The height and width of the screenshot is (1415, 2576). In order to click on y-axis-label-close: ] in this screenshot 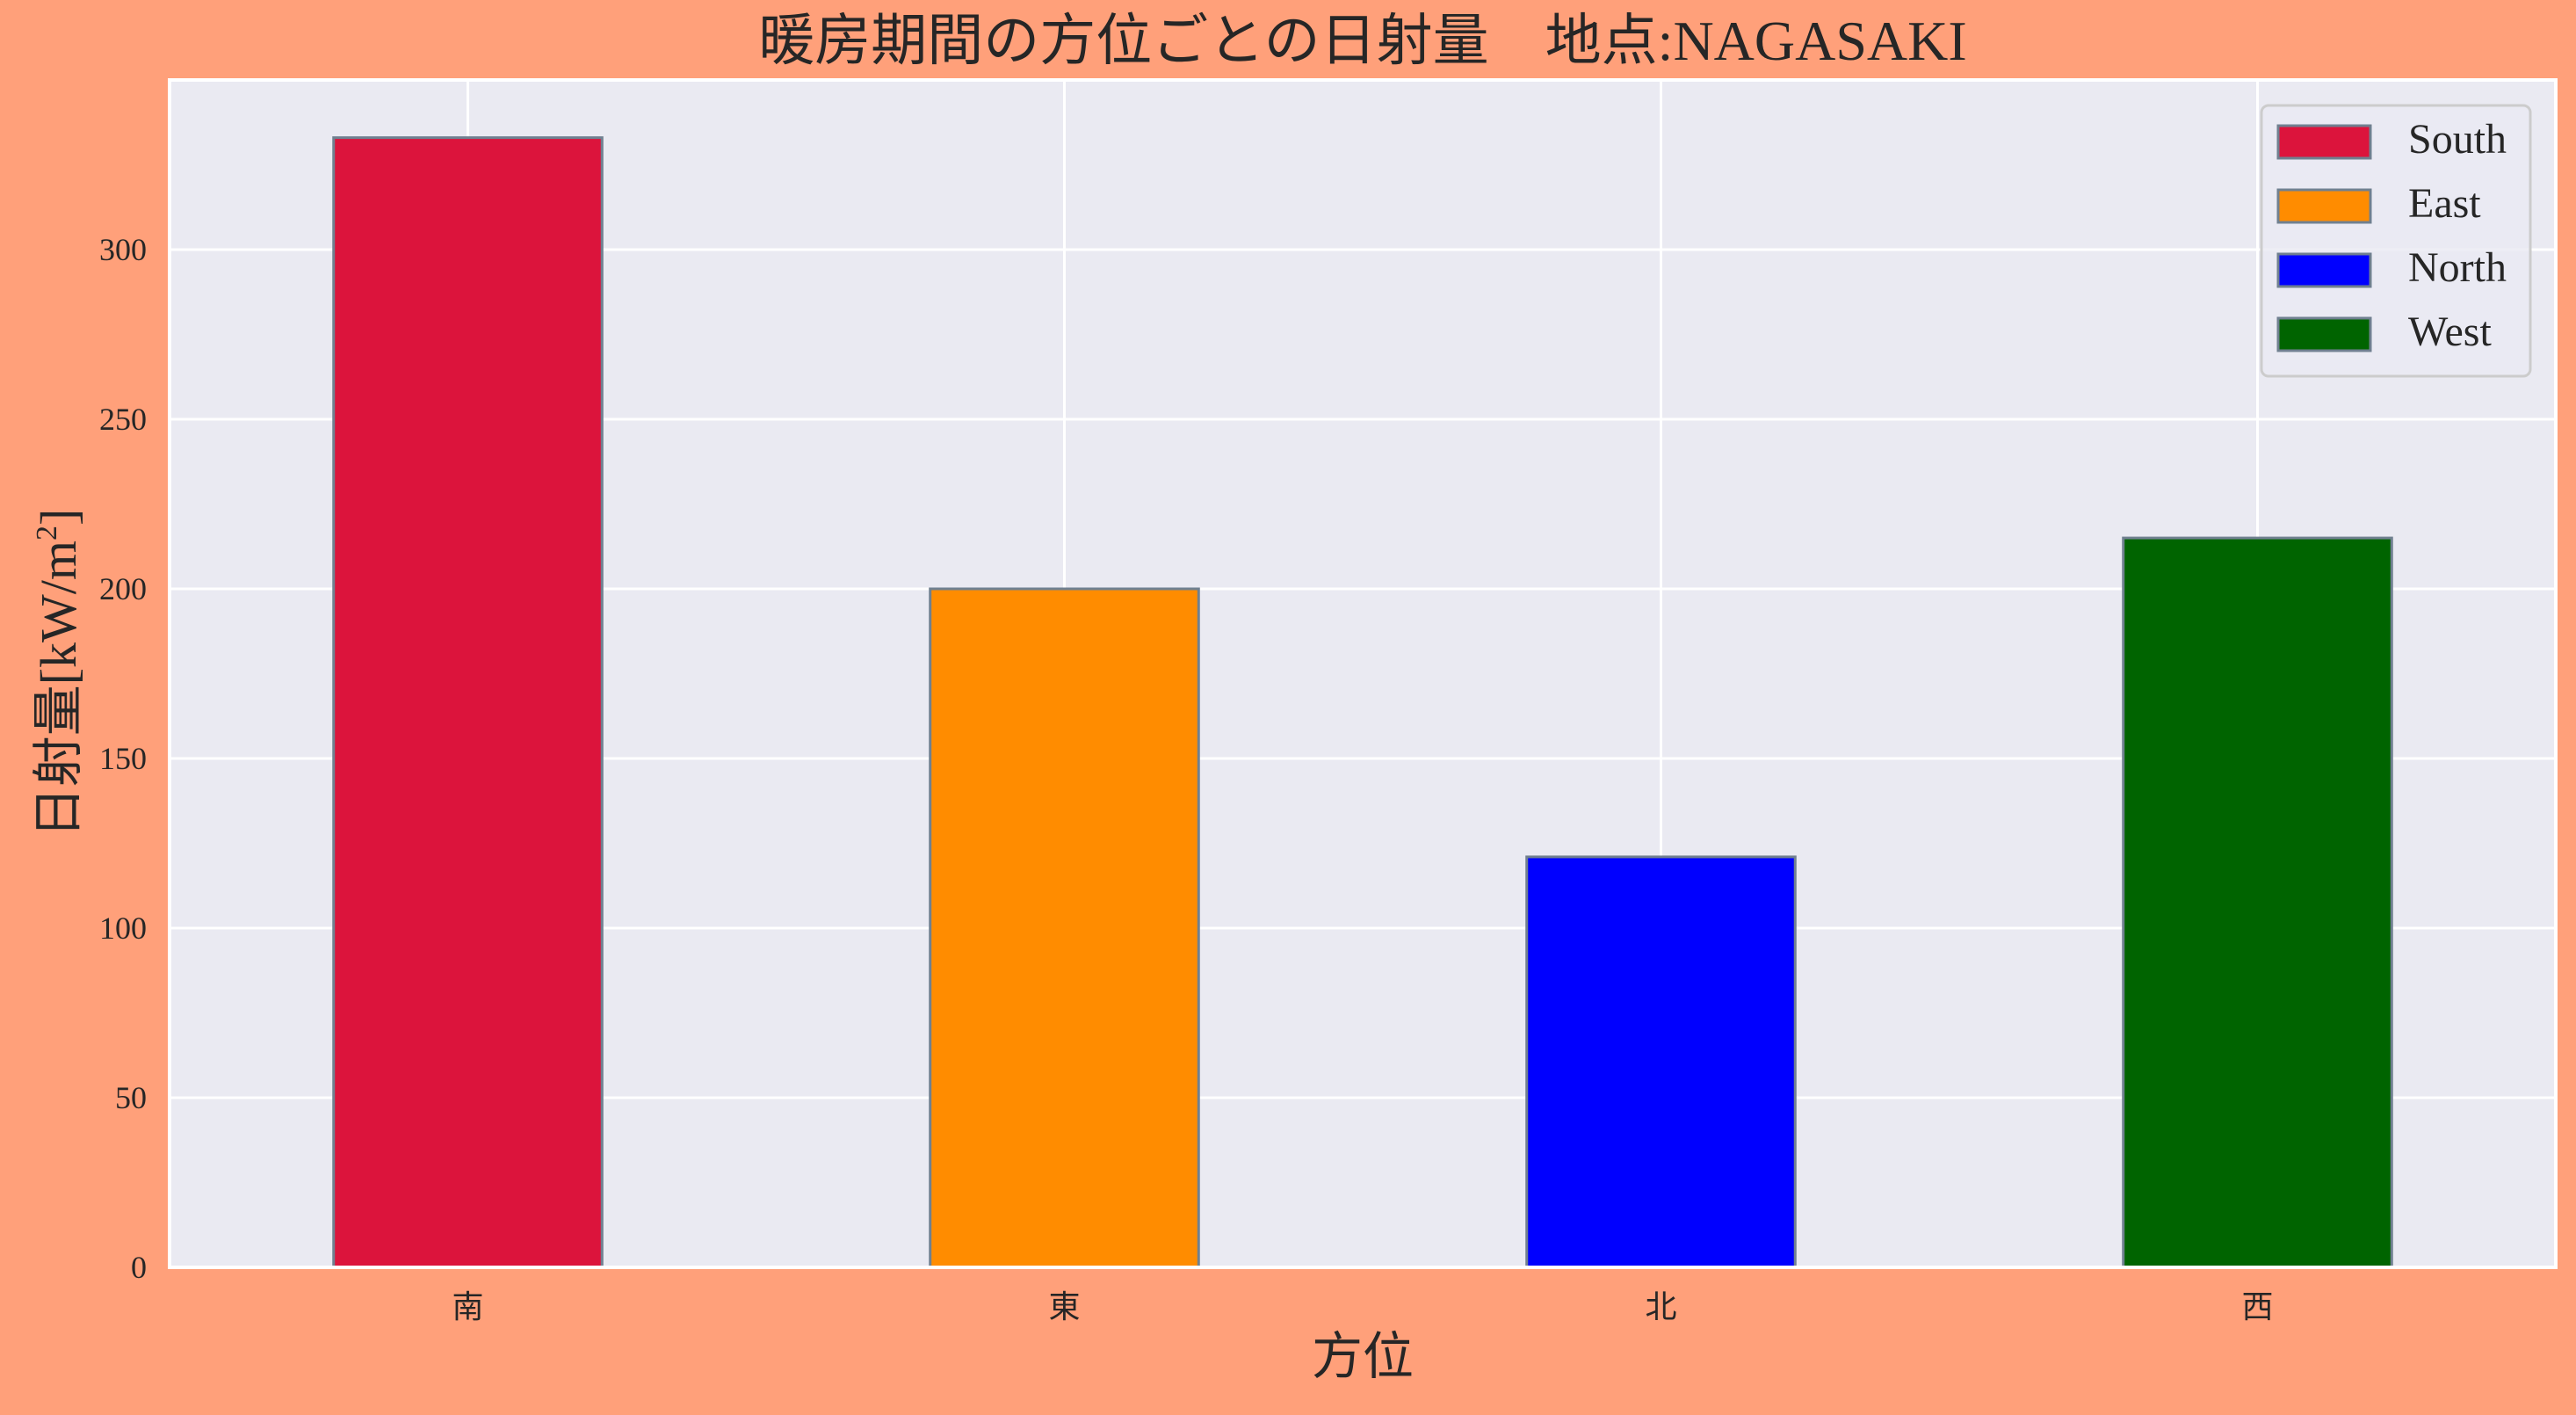, I will do `click(58, 518)`.